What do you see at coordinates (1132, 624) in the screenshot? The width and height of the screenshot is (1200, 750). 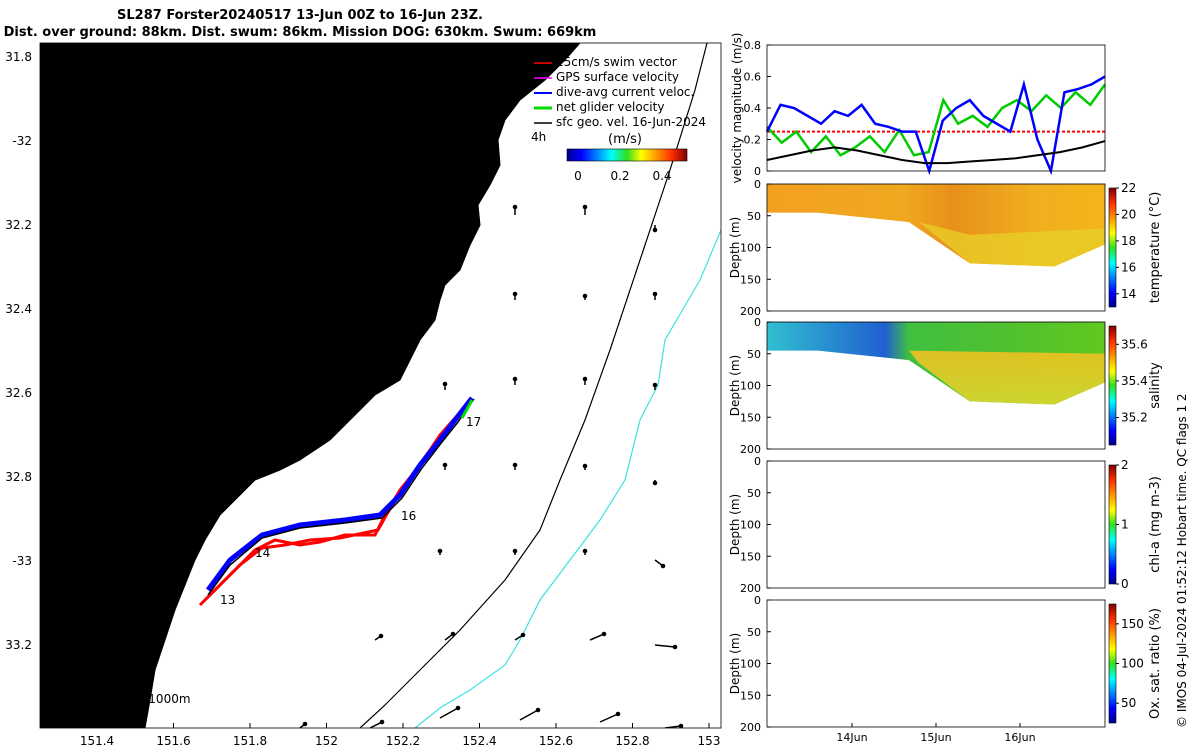 I see `field-colorbar-tick: 150` at bounding box center [1132, 624].